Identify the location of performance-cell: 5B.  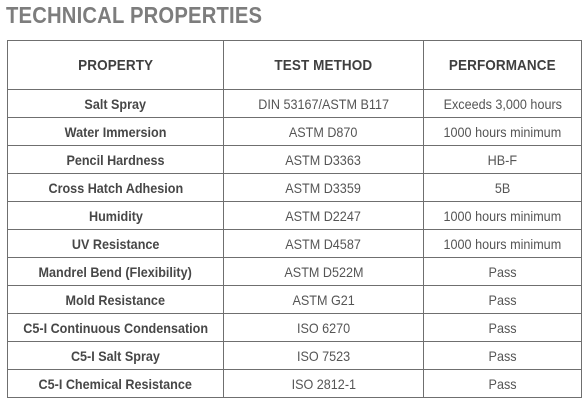
(502, 187).